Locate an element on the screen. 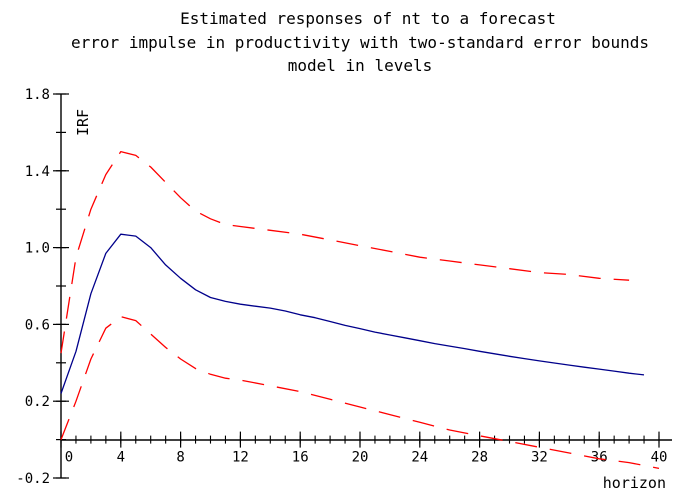  x-tick-label: 20 is located at coordinates (360, 458).